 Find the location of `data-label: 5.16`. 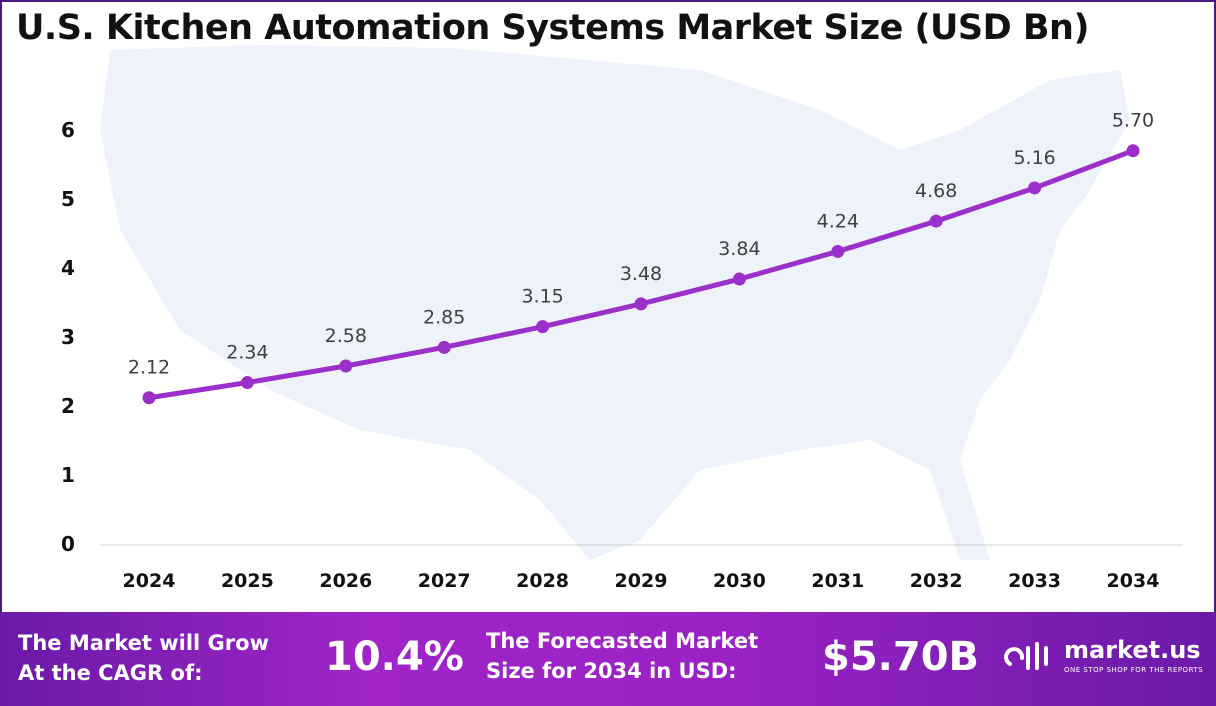

data-label: 5.16 is located at coordinates (1034, 158).